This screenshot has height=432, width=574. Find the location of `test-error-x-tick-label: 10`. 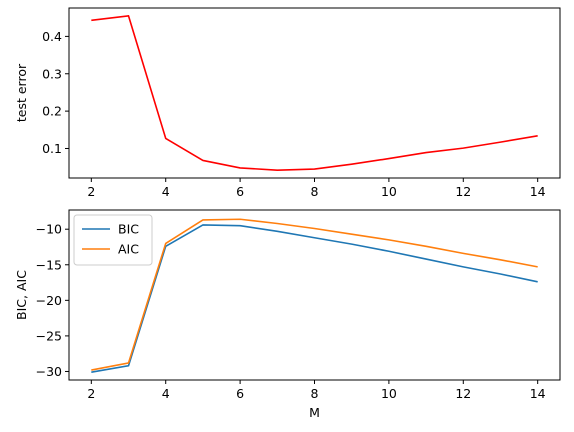

test-error-x-tick-label: 10 is located at coordinates (389, 191).